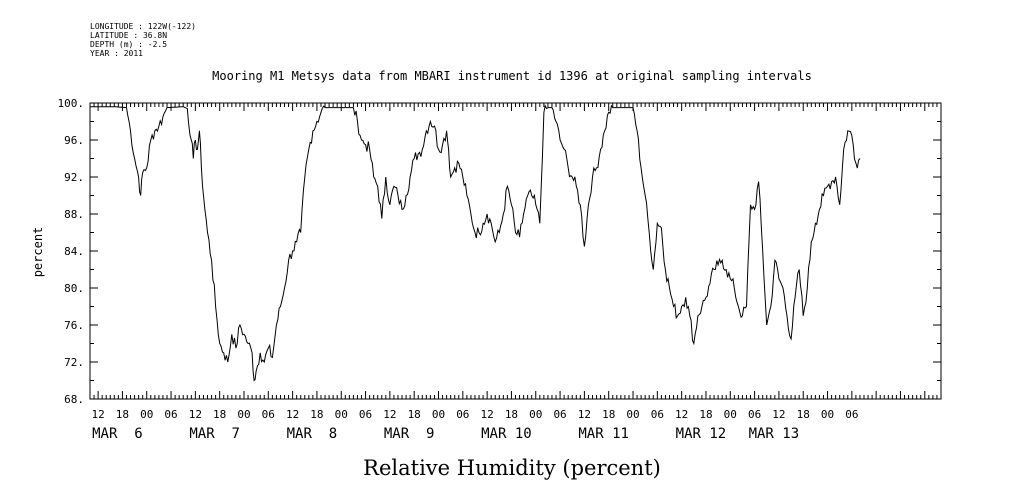  What do you see at coordinates (512, 468) in the screenshot?
I see `x-axis-label: Relative Humidity (percent)` at bounding box center [512, 468].